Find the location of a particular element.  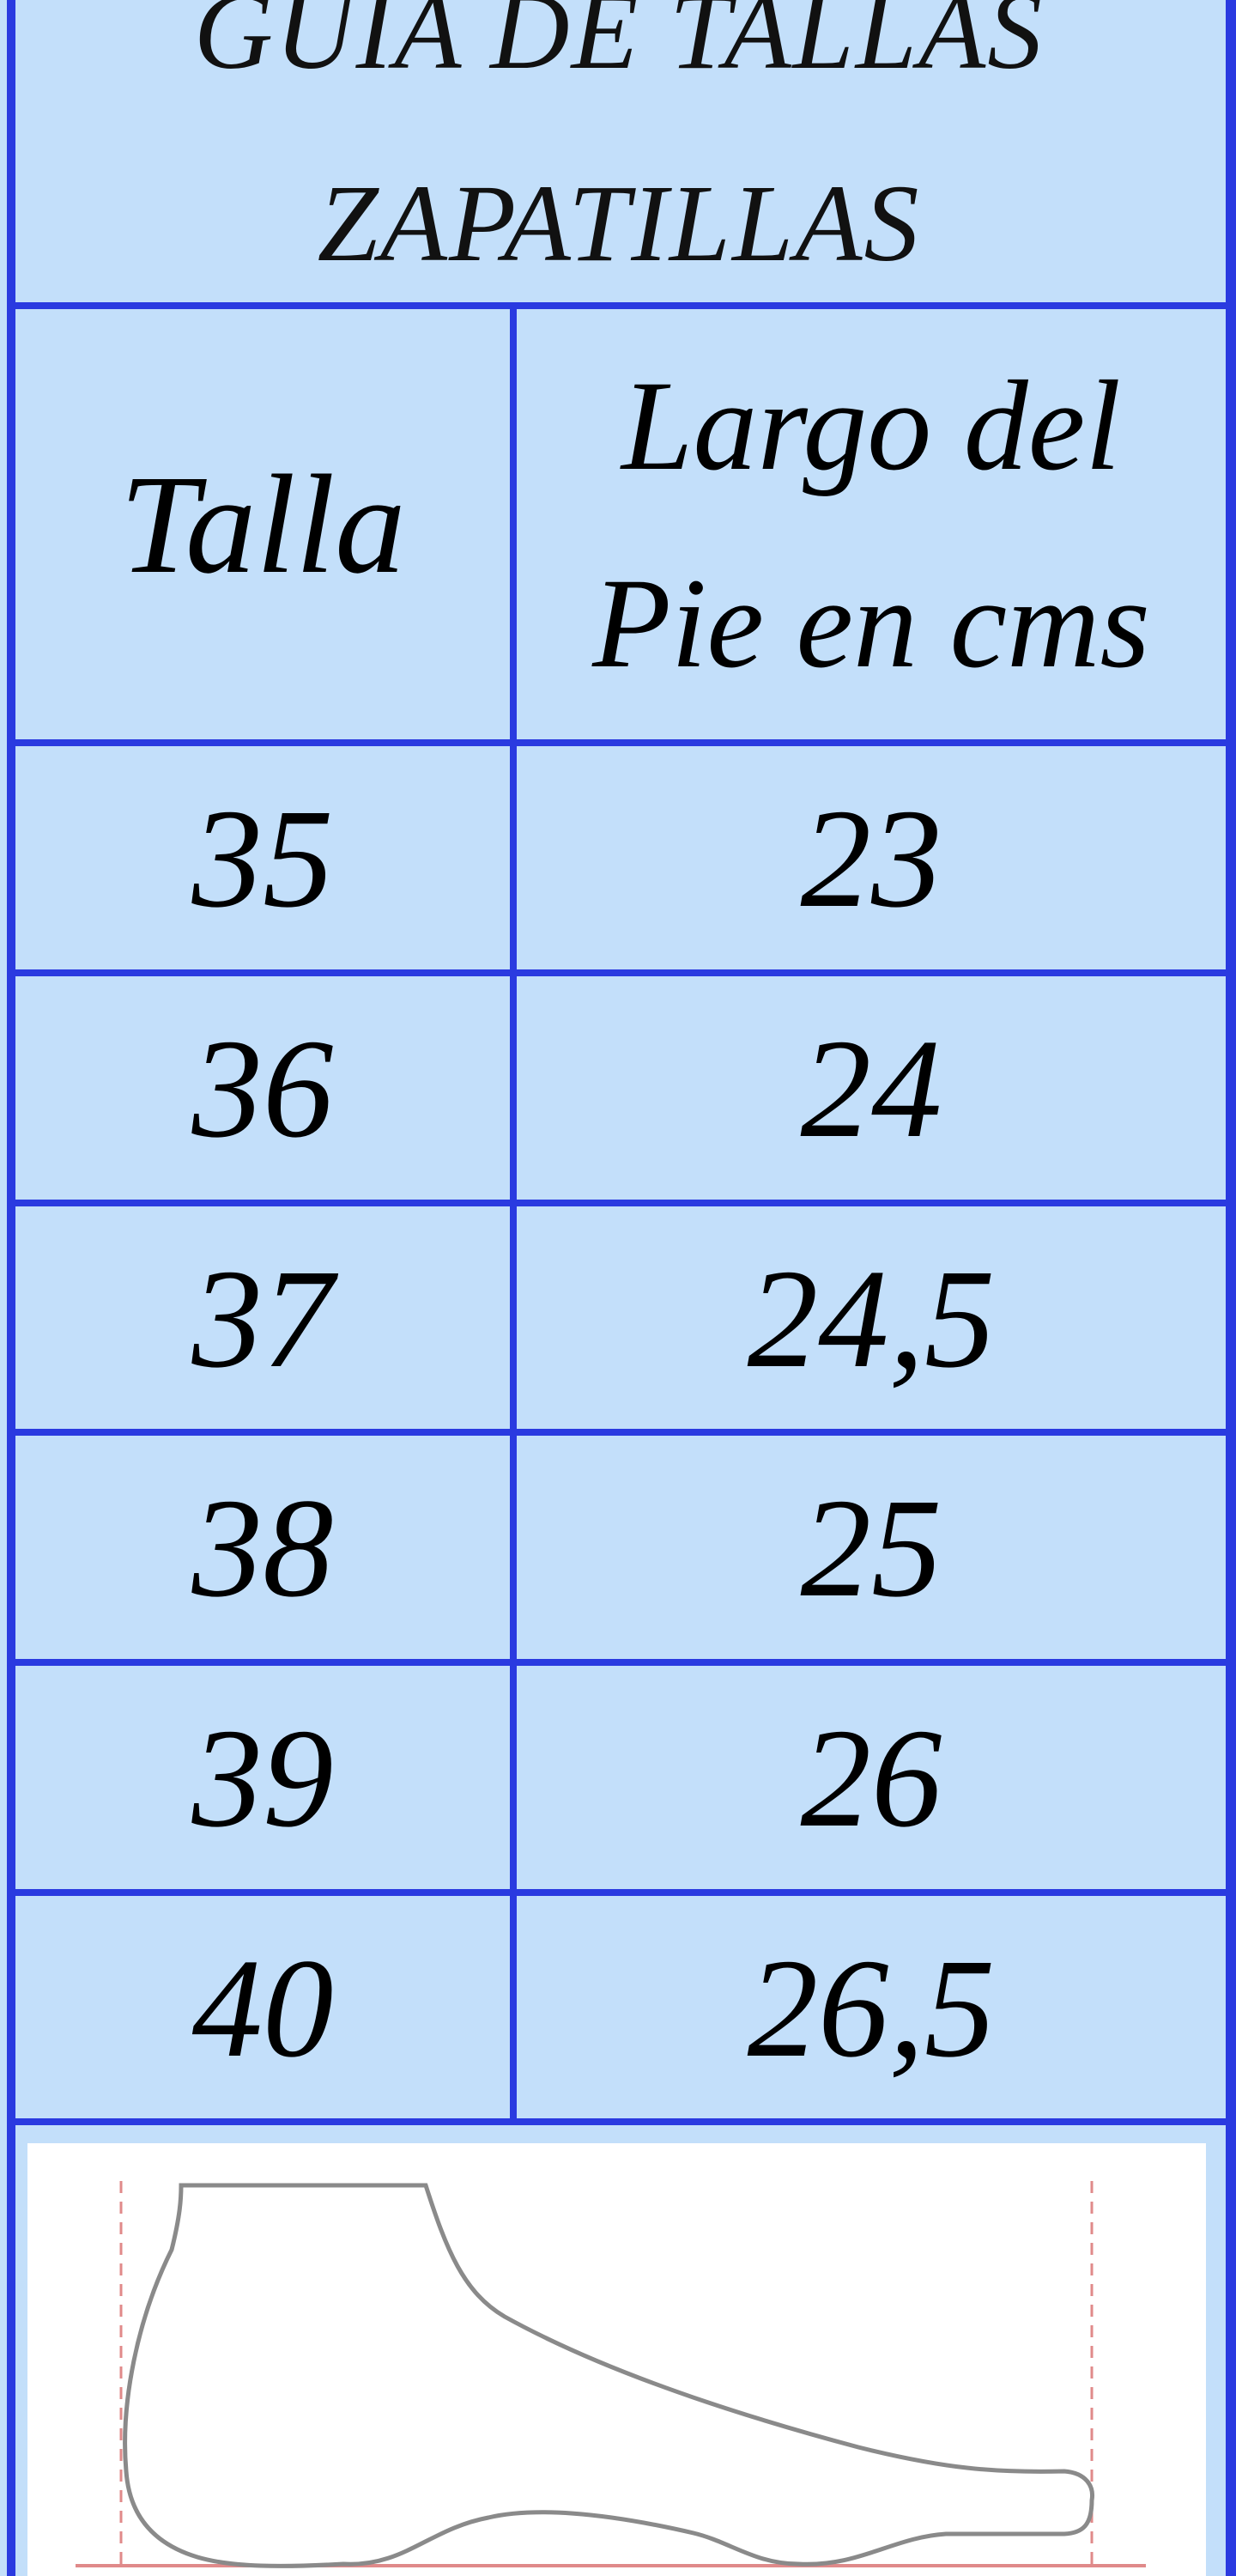

size-cell: 37 is located at coordinates (262, 1318).